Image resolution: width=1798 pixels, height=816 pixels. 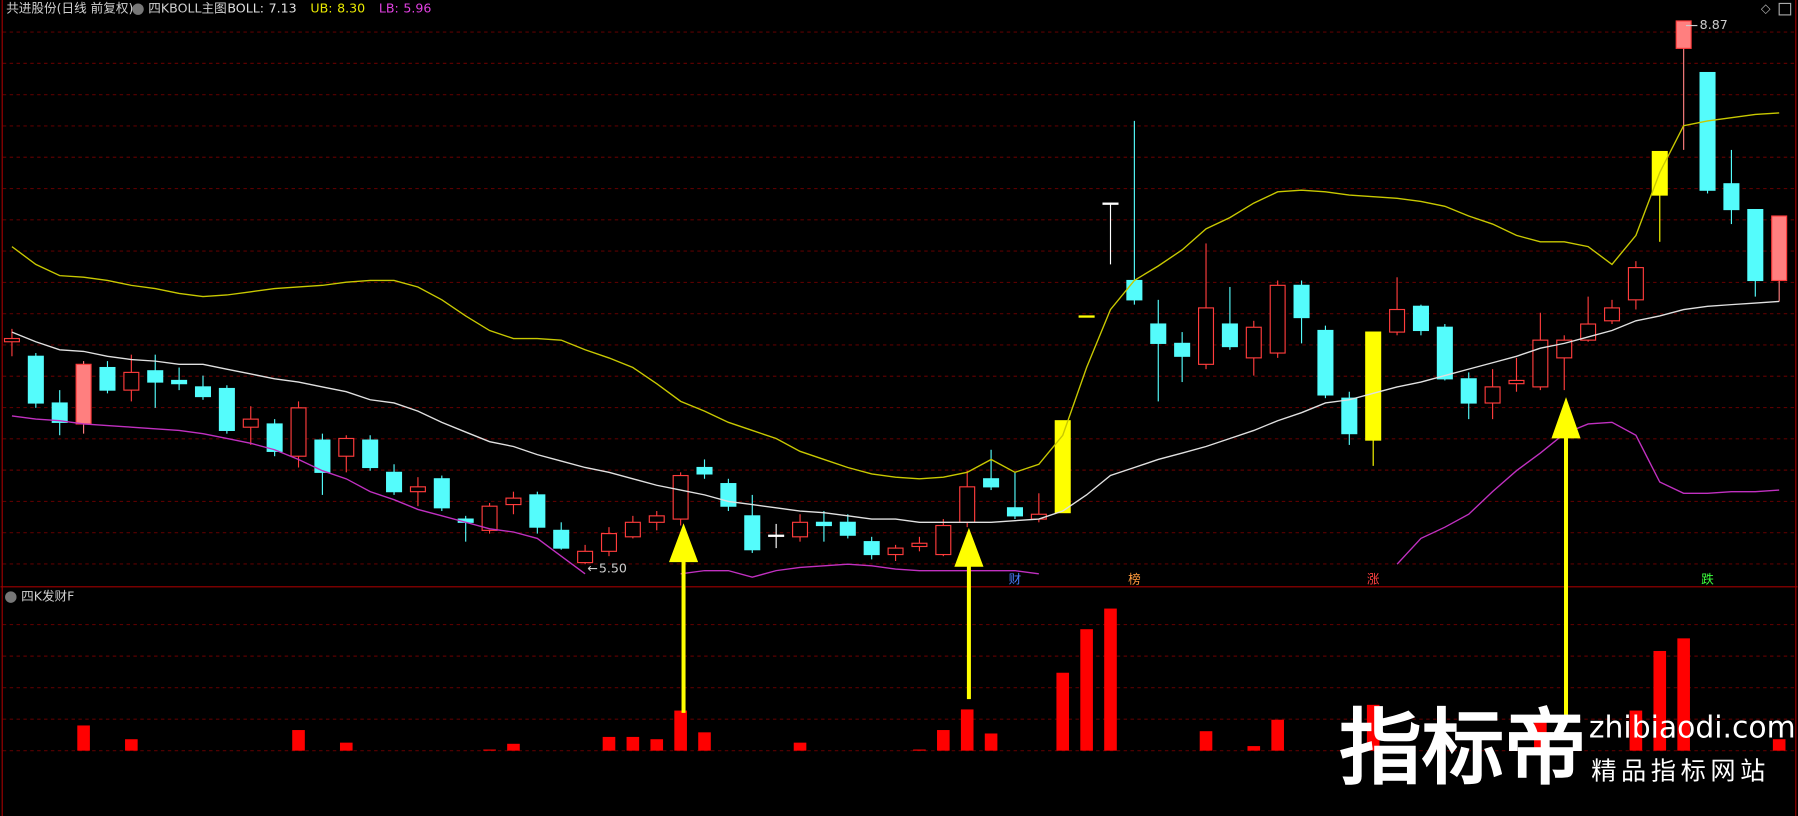 I want to click on header-label: UB:, so click(x=321, y=8).